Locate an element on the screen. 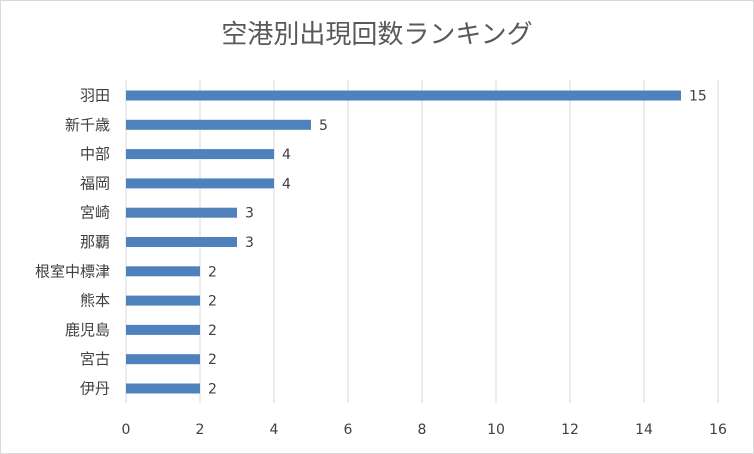 This screenshot has width=754, height=454. category-label: 那覇 is located at coordinates (95, 242).